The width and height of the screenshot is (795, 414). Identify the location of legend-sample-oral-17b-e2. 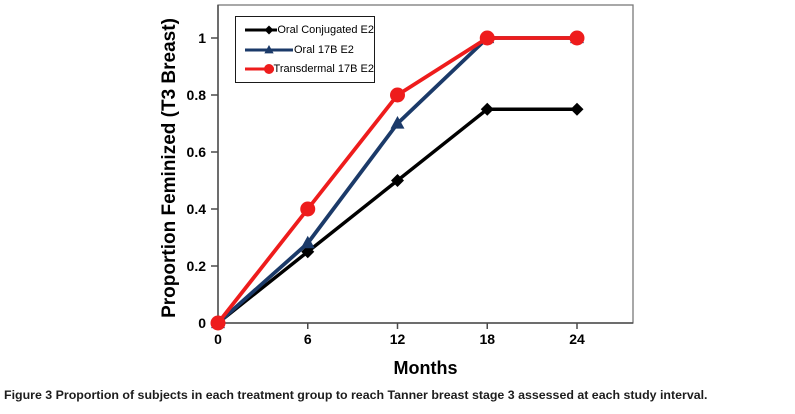
(269, 48).